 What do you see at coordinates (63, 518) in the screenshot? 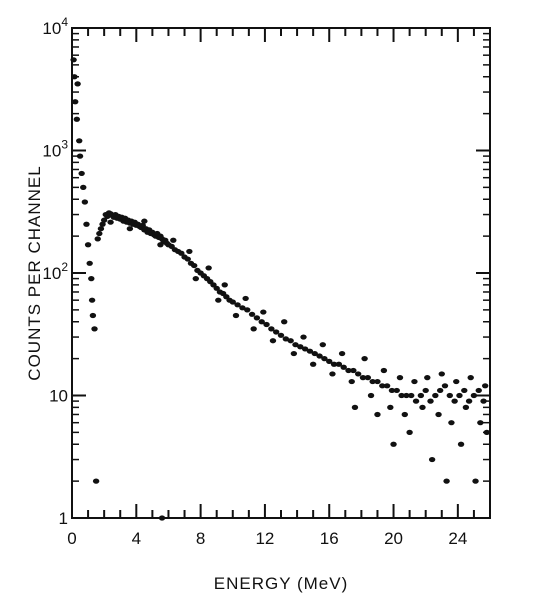
I see `y-tick-label: 1` at bounding box center [63, 518].